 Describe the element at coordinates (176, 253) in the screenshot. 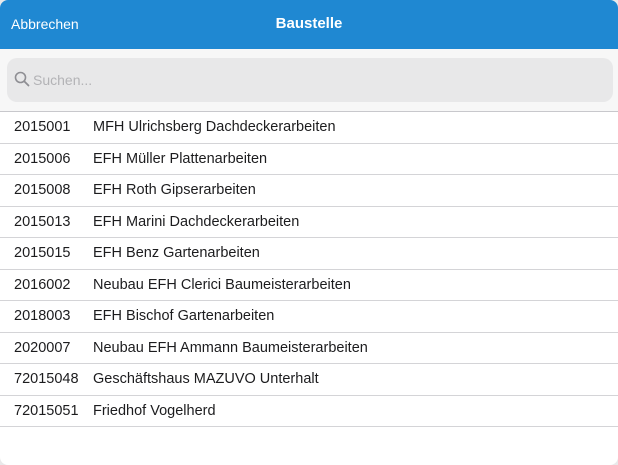

I see `site-name: EFH Benz Gartenarbeiten` at that location.